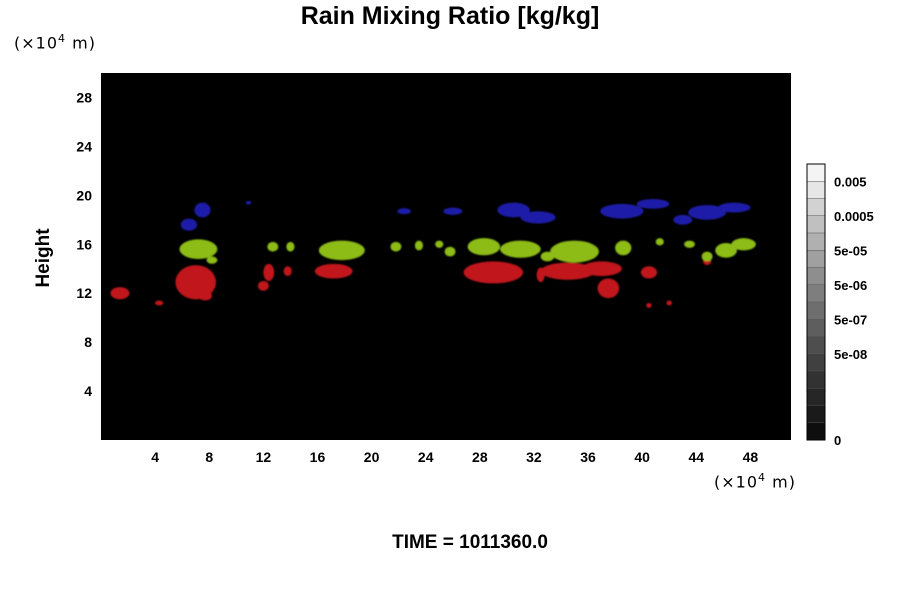  What do you see at coordinates (850, 285) in the screenshot?
I see `colorbar-label: 5e-06` at bounding box center [850, 285].